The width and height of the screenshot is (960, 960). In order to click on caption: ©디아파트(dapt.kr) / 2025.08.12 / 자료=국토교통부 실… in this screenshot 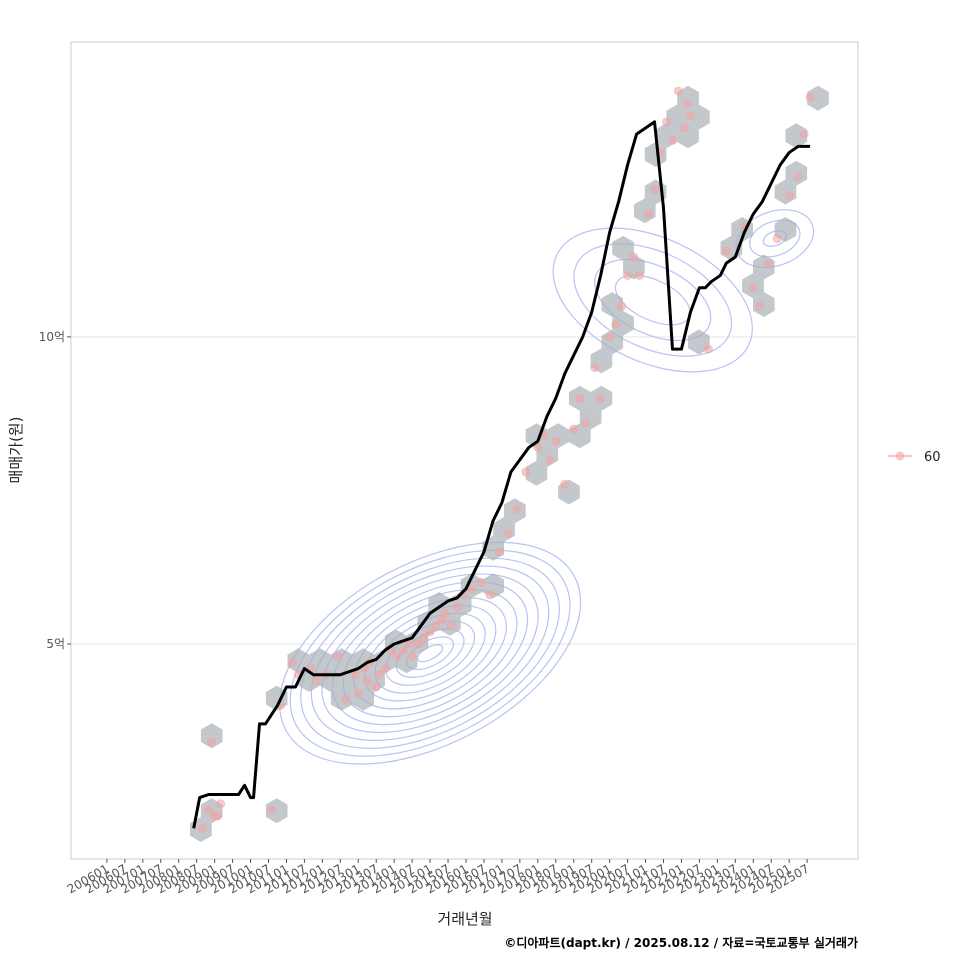, I will do `click(681, 942)`.